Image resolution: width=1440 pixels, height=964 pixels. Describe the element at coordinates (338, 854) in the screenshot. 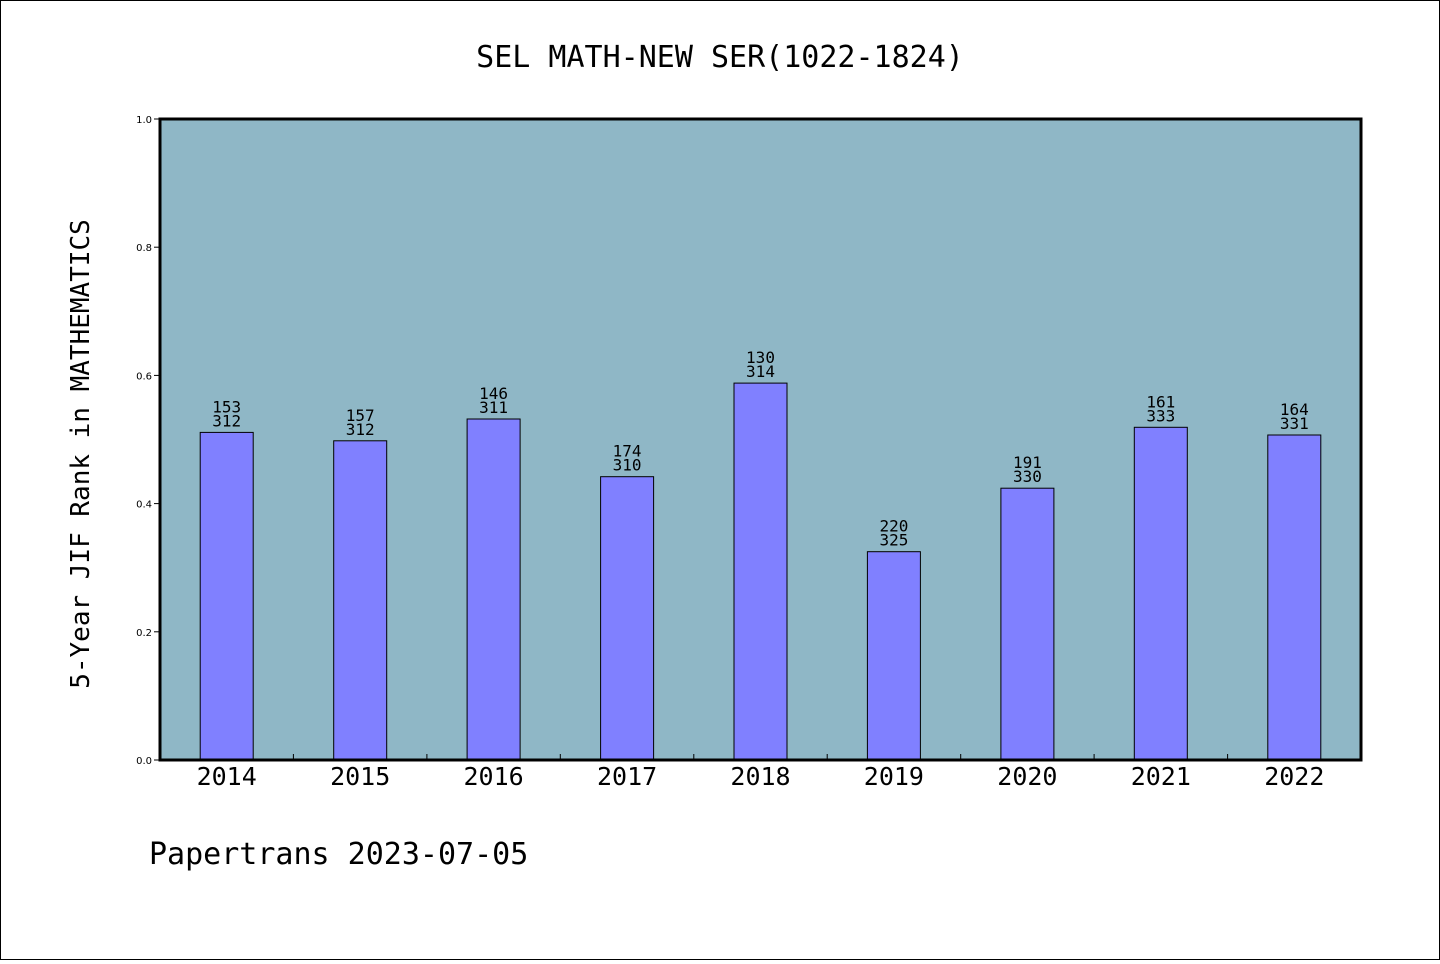

I see `footer-text: Papertrans 2023-07-05` at that location.